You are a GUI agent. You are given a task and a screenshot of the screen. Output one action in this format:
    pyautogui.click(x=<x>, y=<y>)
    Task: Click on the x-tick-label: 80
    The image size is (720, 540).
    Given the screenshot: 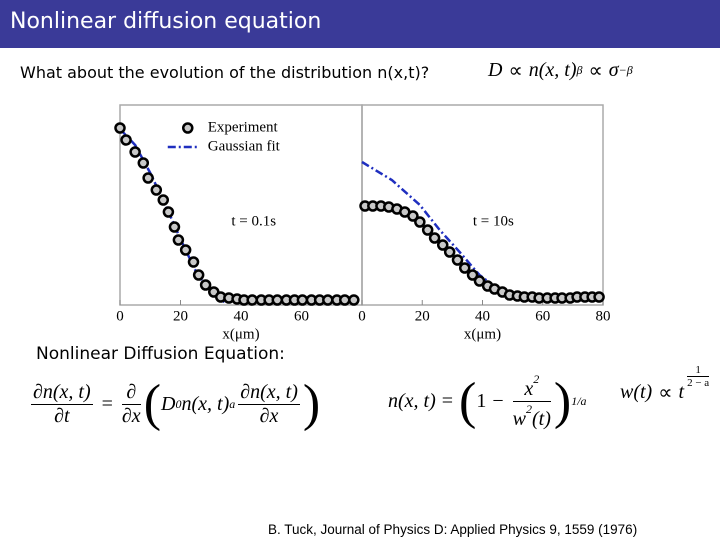 What is the action you would take?
    pyautogui.click(x=603, y=316)
    